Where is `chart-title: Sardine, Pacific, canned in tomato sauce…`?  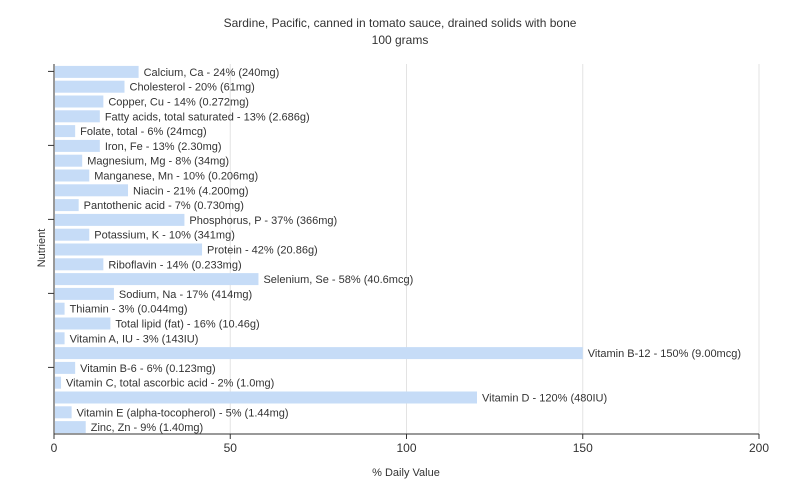
chart-title: Sardine, Pacific, canned in tomato sauce… is located at coordinates (400, 23).